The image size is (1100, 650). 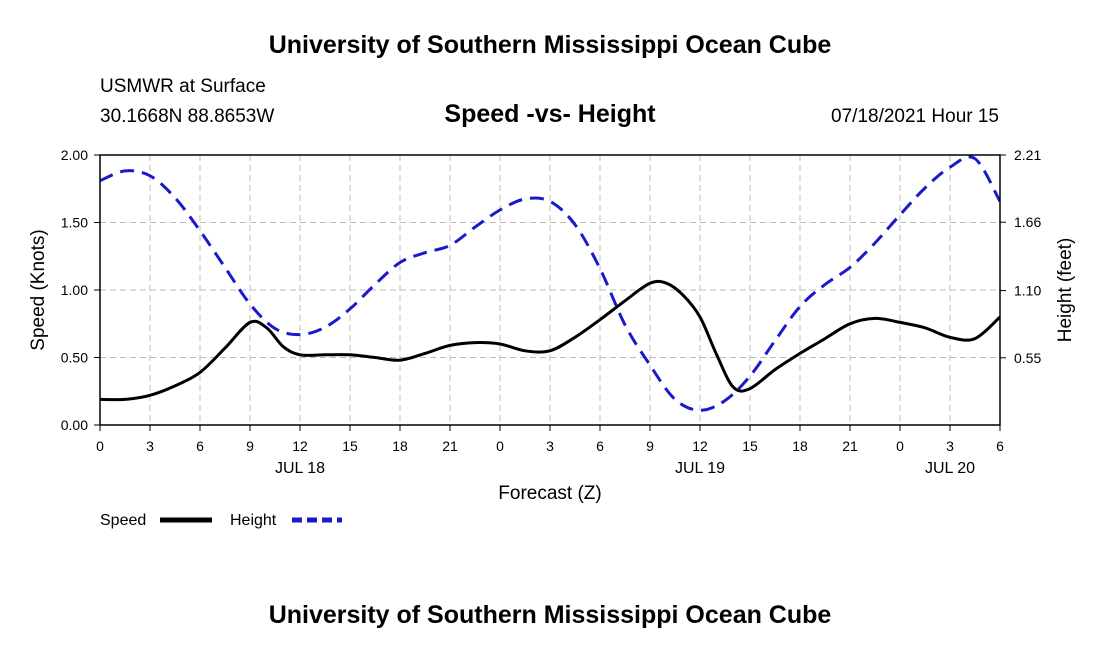 I want to click on date-label: JUL 20, so click(x=950, y=468).